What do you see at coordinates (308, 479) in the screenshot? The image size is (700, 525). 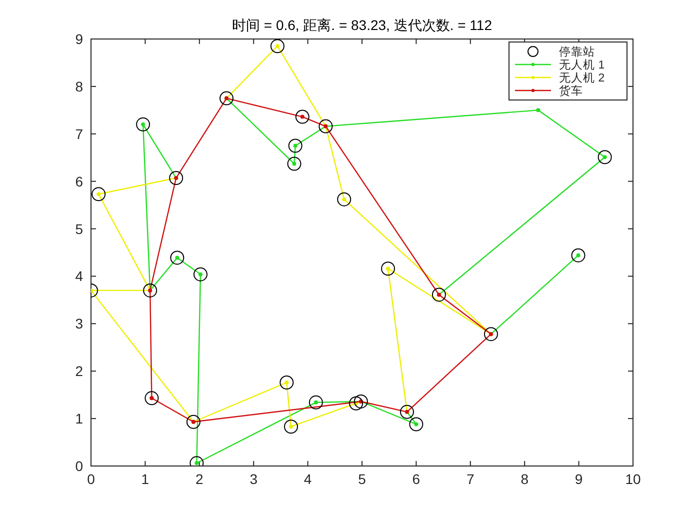 I see `x-tick-label: 4` at bounding box center [308, 479].